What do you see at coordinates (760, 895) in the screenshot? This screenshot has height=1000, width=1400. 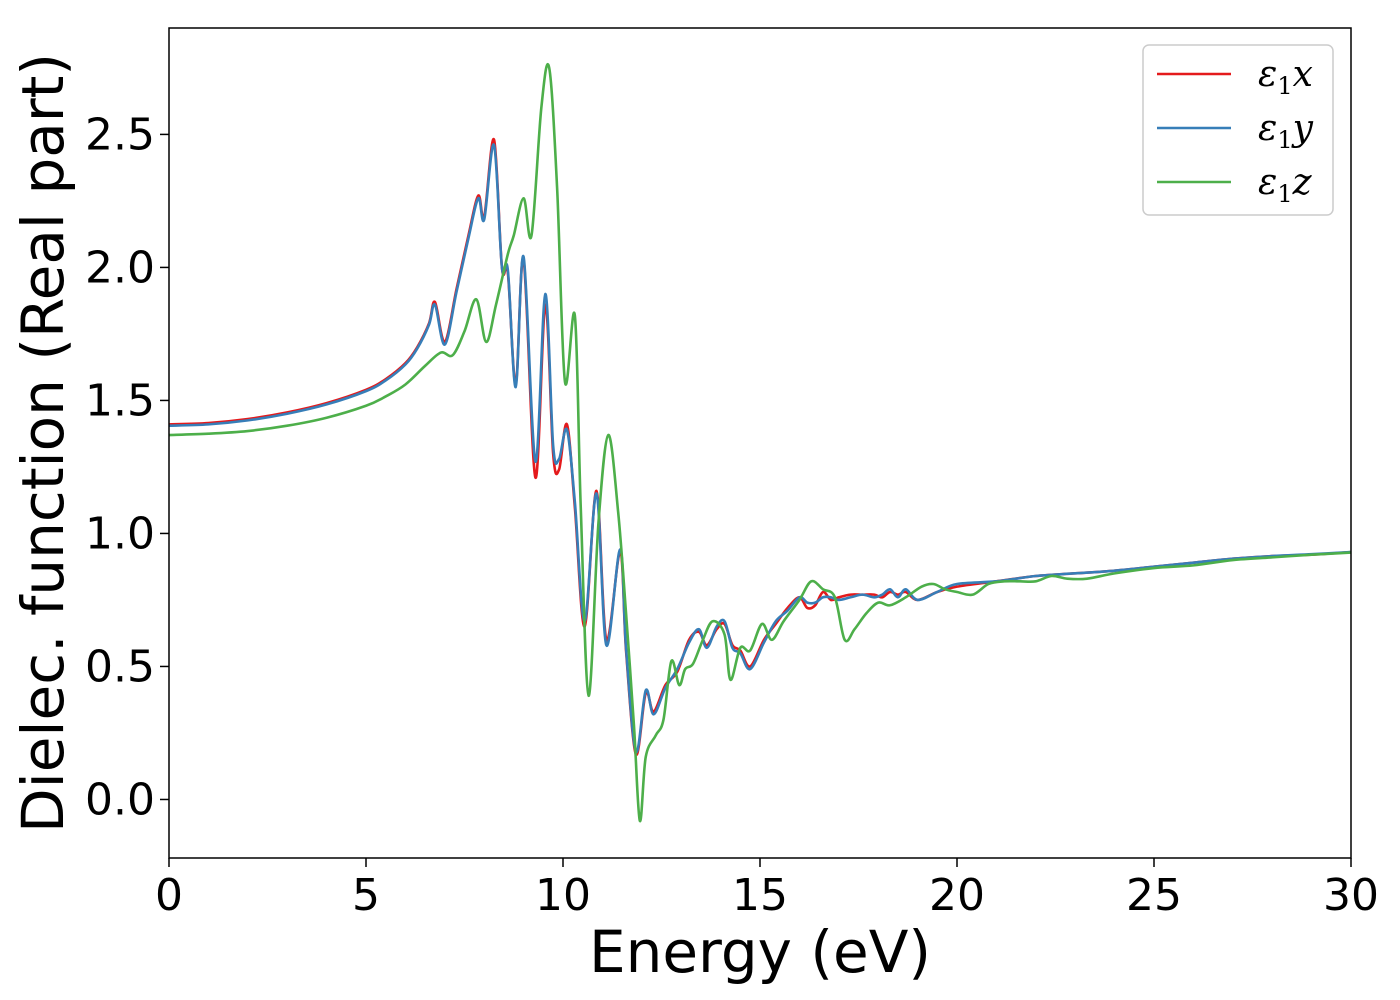 I see `x-tick-label: 15` at bounding box center [760, 895].